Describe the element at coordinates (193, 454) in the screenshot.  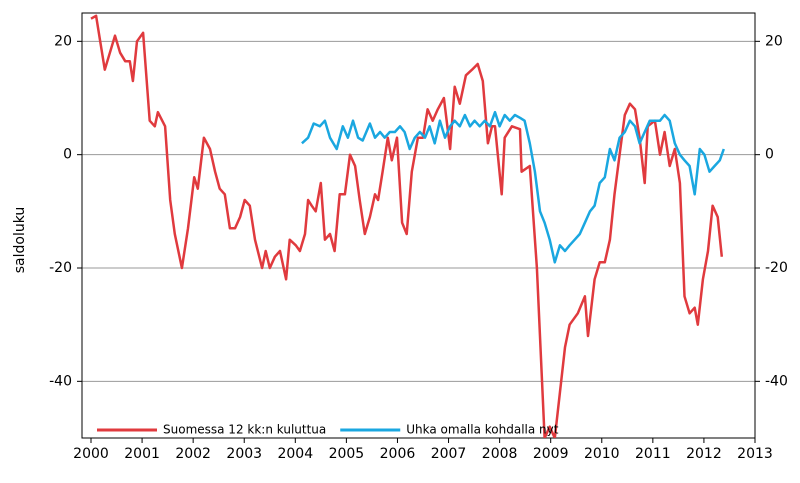
I see `x-tick-label: 2002` at that location.